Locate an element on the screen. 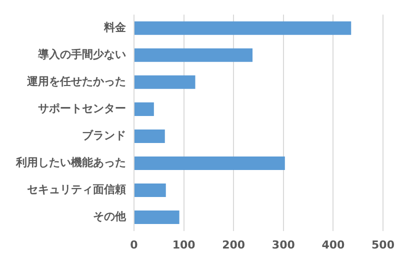 This screenshot has height=268, width=405. y-tick-label: 料金 is located at coordinates (115, 27).